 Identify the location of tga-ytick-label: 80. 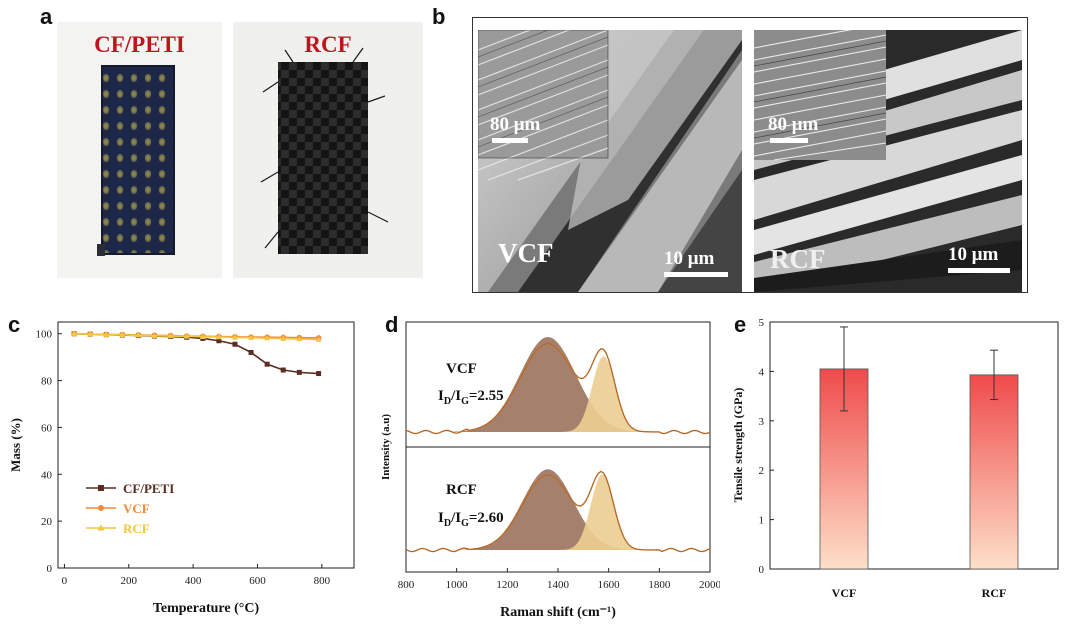
(47, 382).